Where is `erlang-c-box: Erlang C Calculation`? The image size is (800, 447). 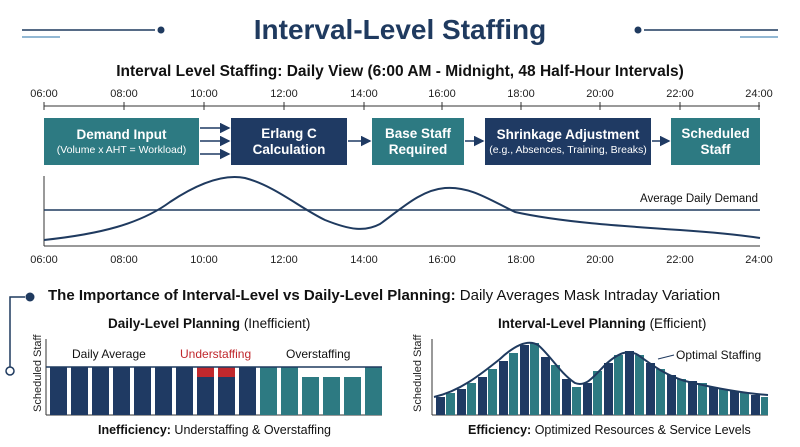 erlang-c-box: Erlang C Calculation is located at coordinates (289, 141).